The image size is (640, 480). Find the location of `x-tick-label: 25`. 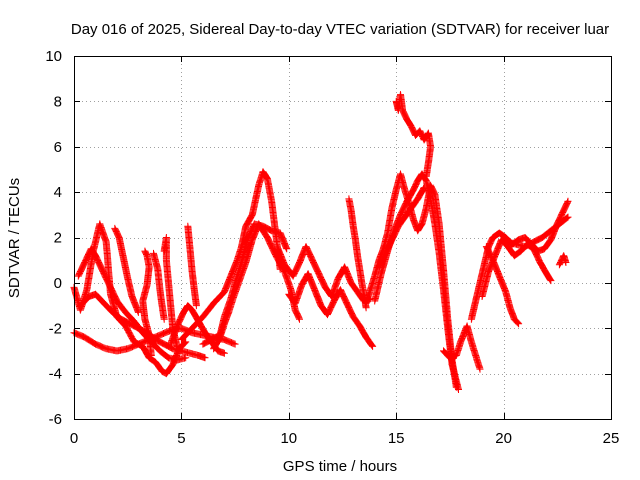

x-tick-label: 25 is located at coordinates (611, 438).